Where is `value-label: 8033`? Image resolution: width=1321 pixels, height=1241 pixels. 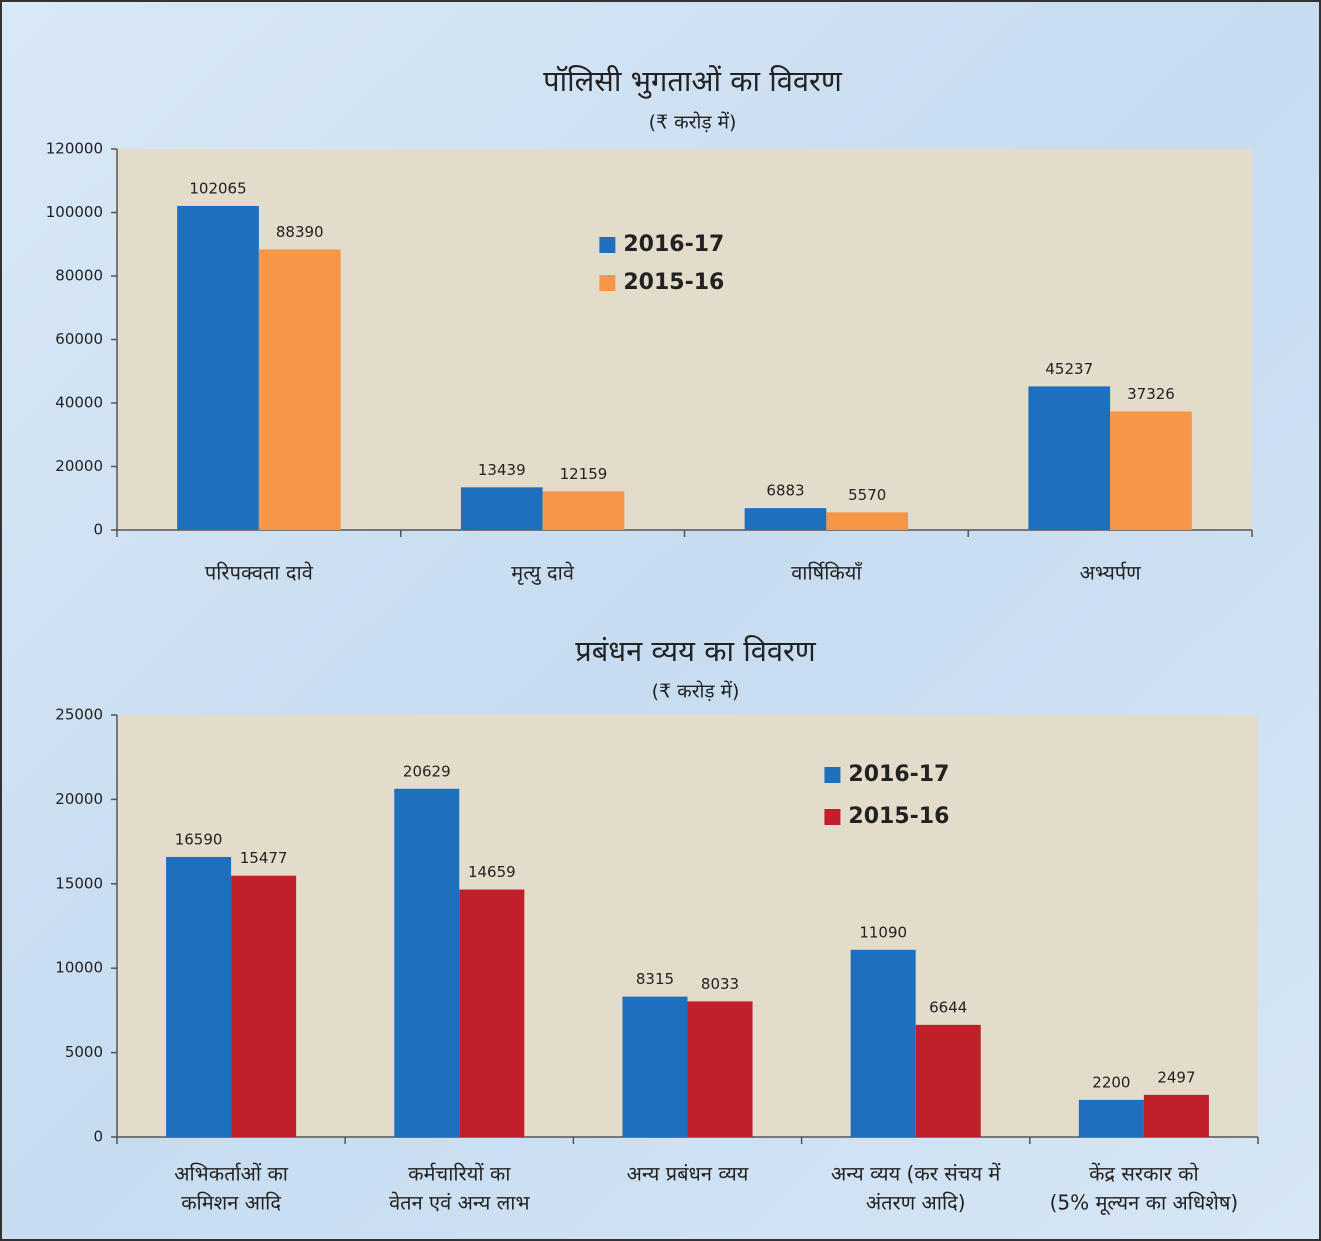
value-label: 8033 is located at coordinates (720, 984).